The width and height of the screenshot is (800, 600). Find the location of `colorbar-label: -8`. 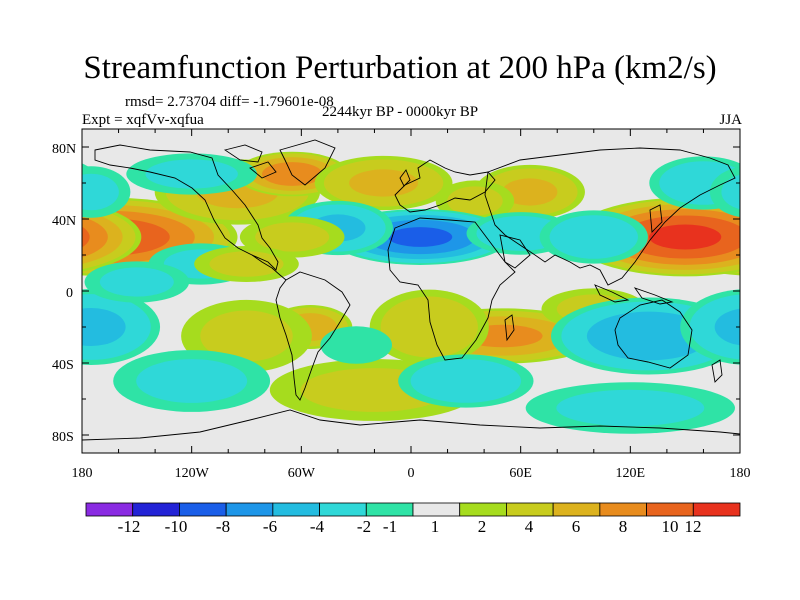

colorbar-label: -8 is located at coordinates (223, 526).